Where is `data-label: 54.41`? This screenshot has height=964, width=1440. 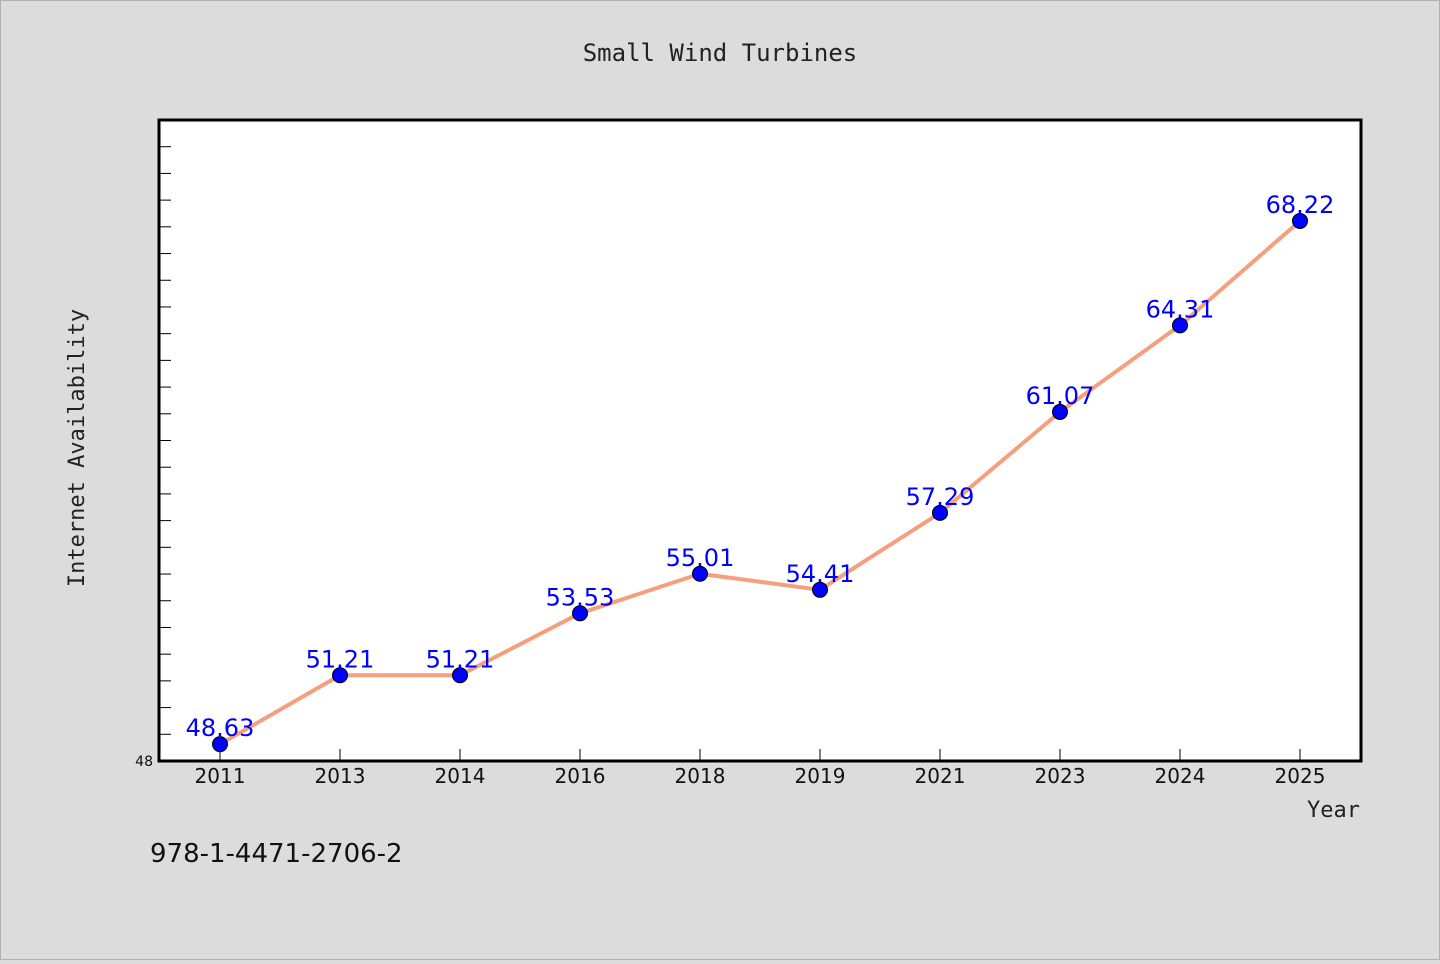 data-label: 54.41 is located at coordinates (820, 574).